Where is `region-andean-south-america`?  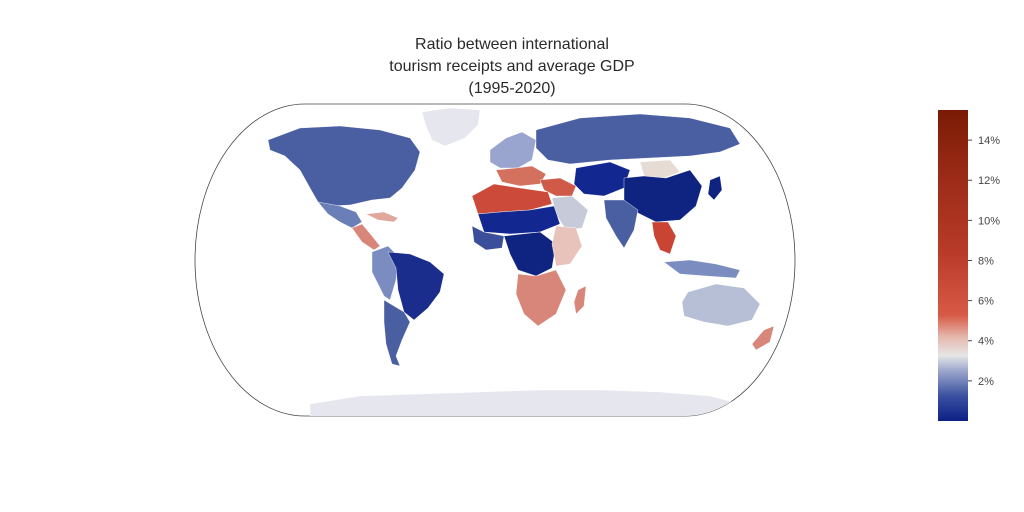 region-andean-south-america is located at coordinates (385, 273).